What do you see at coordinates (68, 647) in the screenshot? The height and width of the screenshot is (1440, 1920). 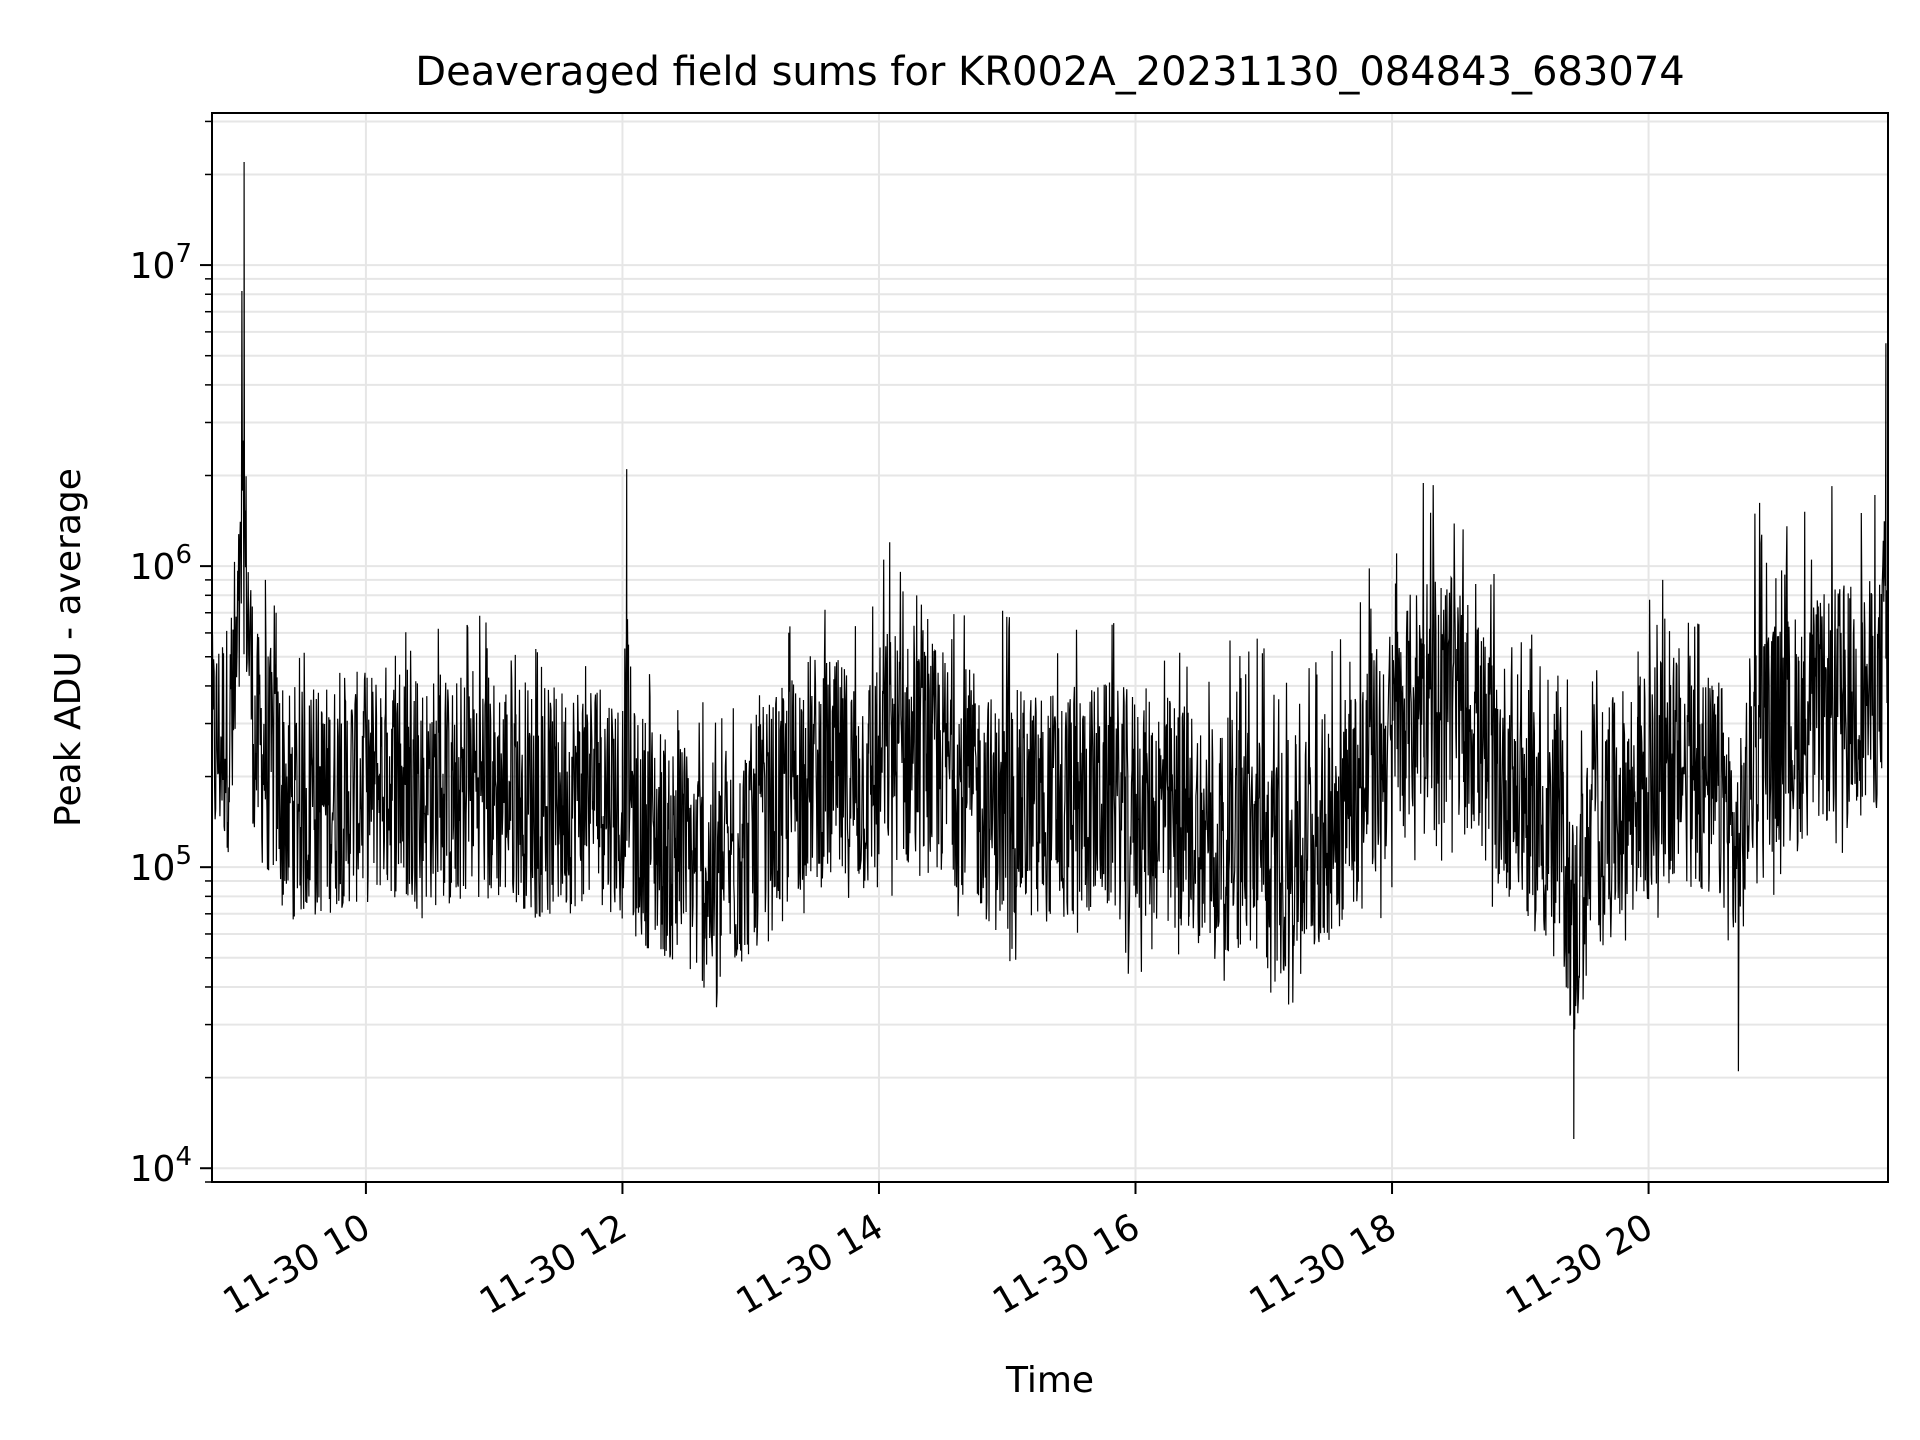 I see `y-axis-label: Peak ADU - average` at bounding box center [68, 647].